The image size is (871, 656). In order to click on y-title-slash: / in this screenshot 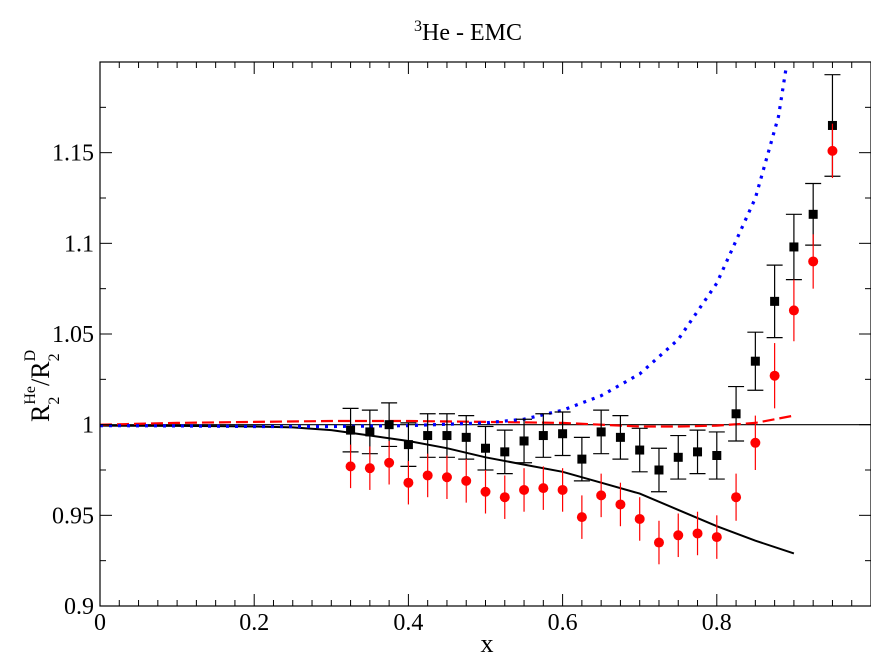, I will do `click(40, 382)`.